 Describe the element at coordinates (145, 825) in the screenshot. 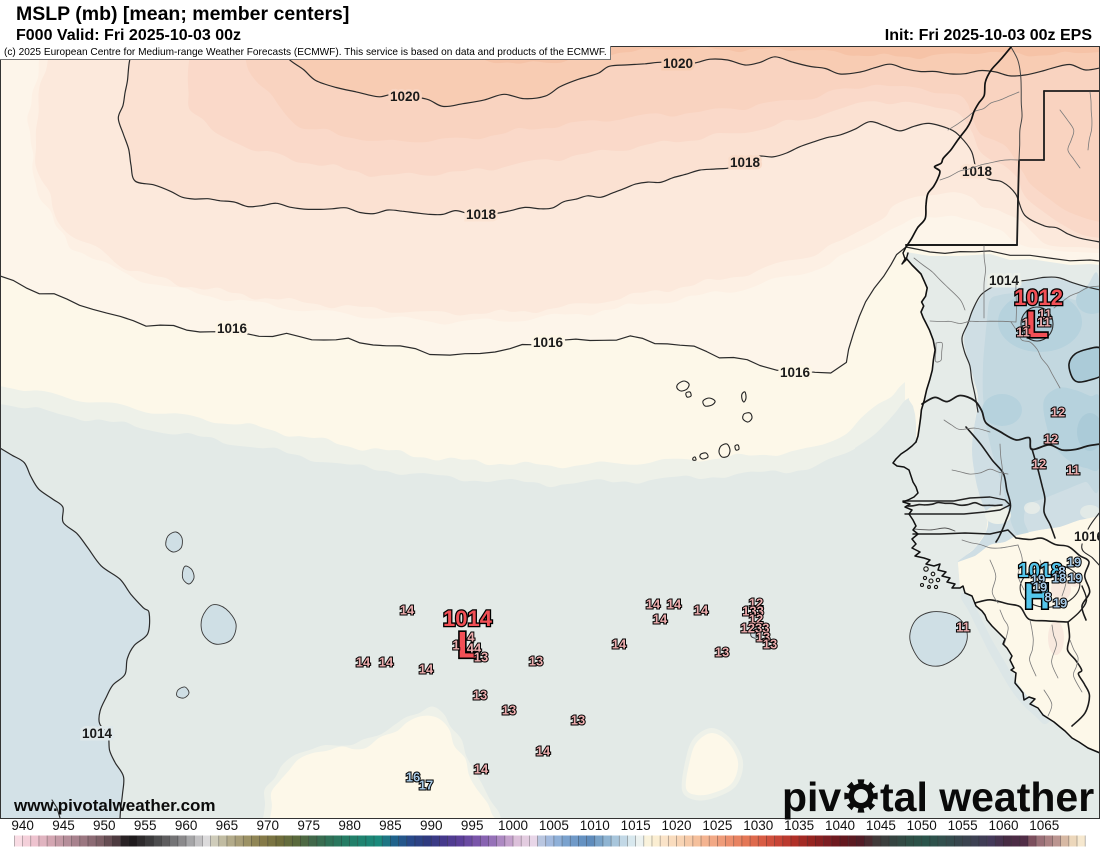

I see `svg-text: 955` at that location.